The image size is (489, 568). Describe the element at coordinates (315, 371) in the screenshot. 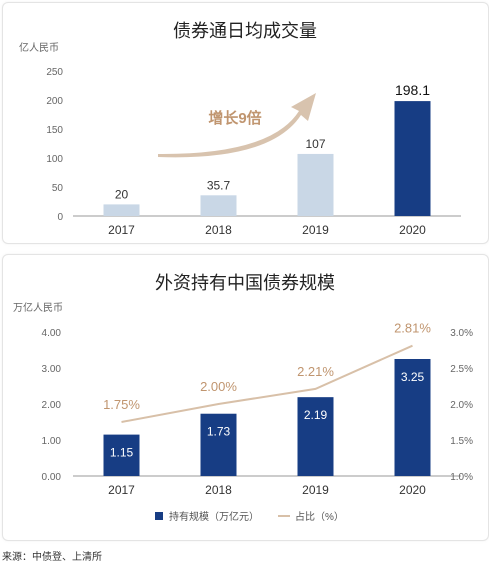

I see `share-value-label: 2.21%` at that location.